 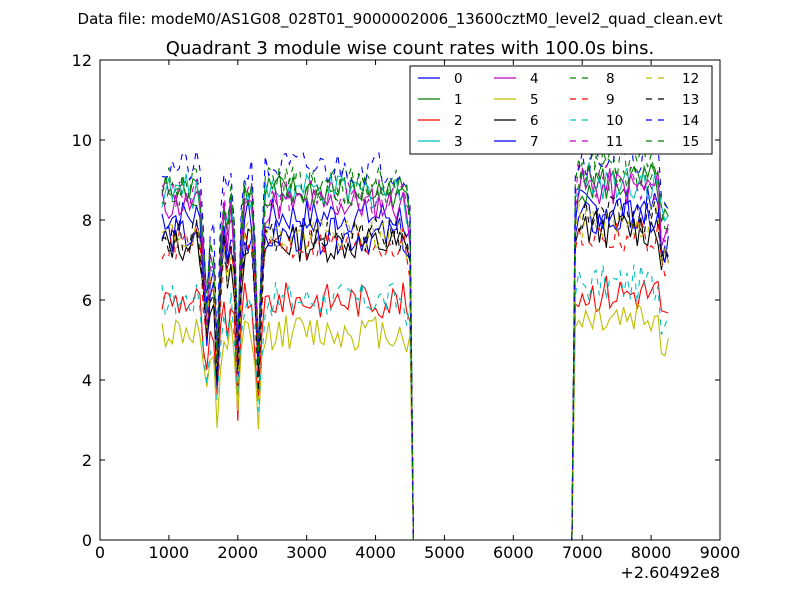 What do you see at coordinates (534, 142) in the screenshot?
I see `legend-label-7: 7` at bounding box center [534, 142].